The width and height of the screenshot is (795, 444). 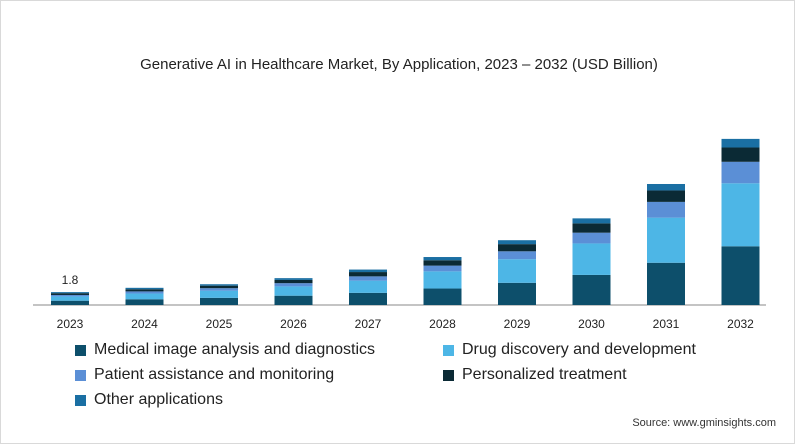 I want to click on legend-item: Medical image analysis and diagnostics, so click(x=225, y=350).